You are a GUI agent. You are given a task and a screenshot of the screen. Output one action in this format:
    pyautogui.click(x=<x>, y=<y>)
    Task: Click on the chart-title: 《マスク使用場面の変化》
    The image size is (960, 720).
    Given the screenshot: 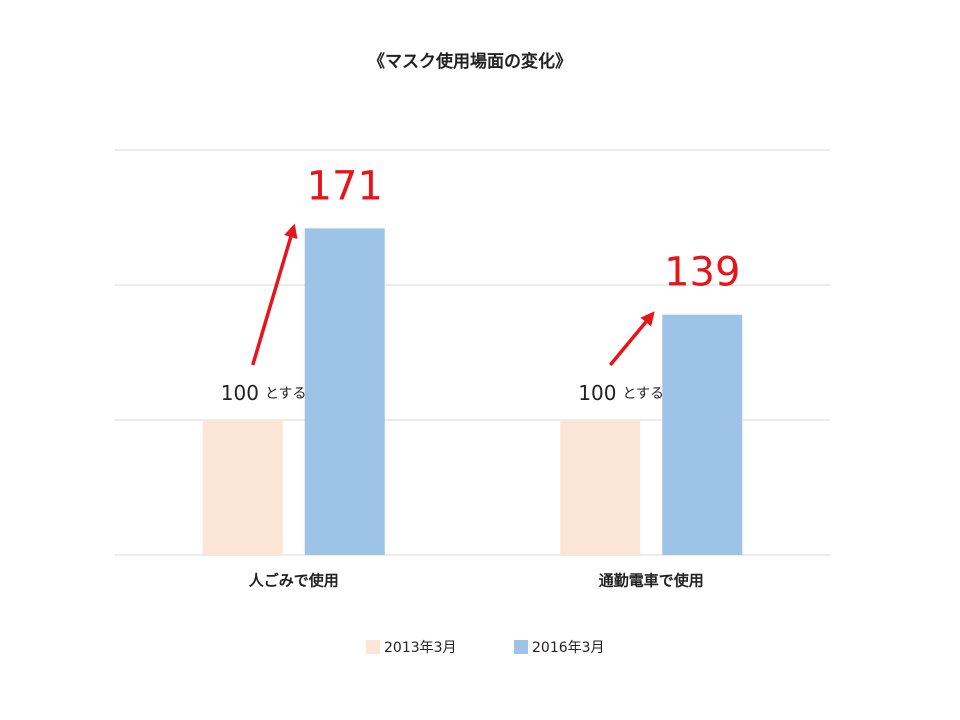 What is the action you would take?
    pyautogui.click(x=470, y=61)
    